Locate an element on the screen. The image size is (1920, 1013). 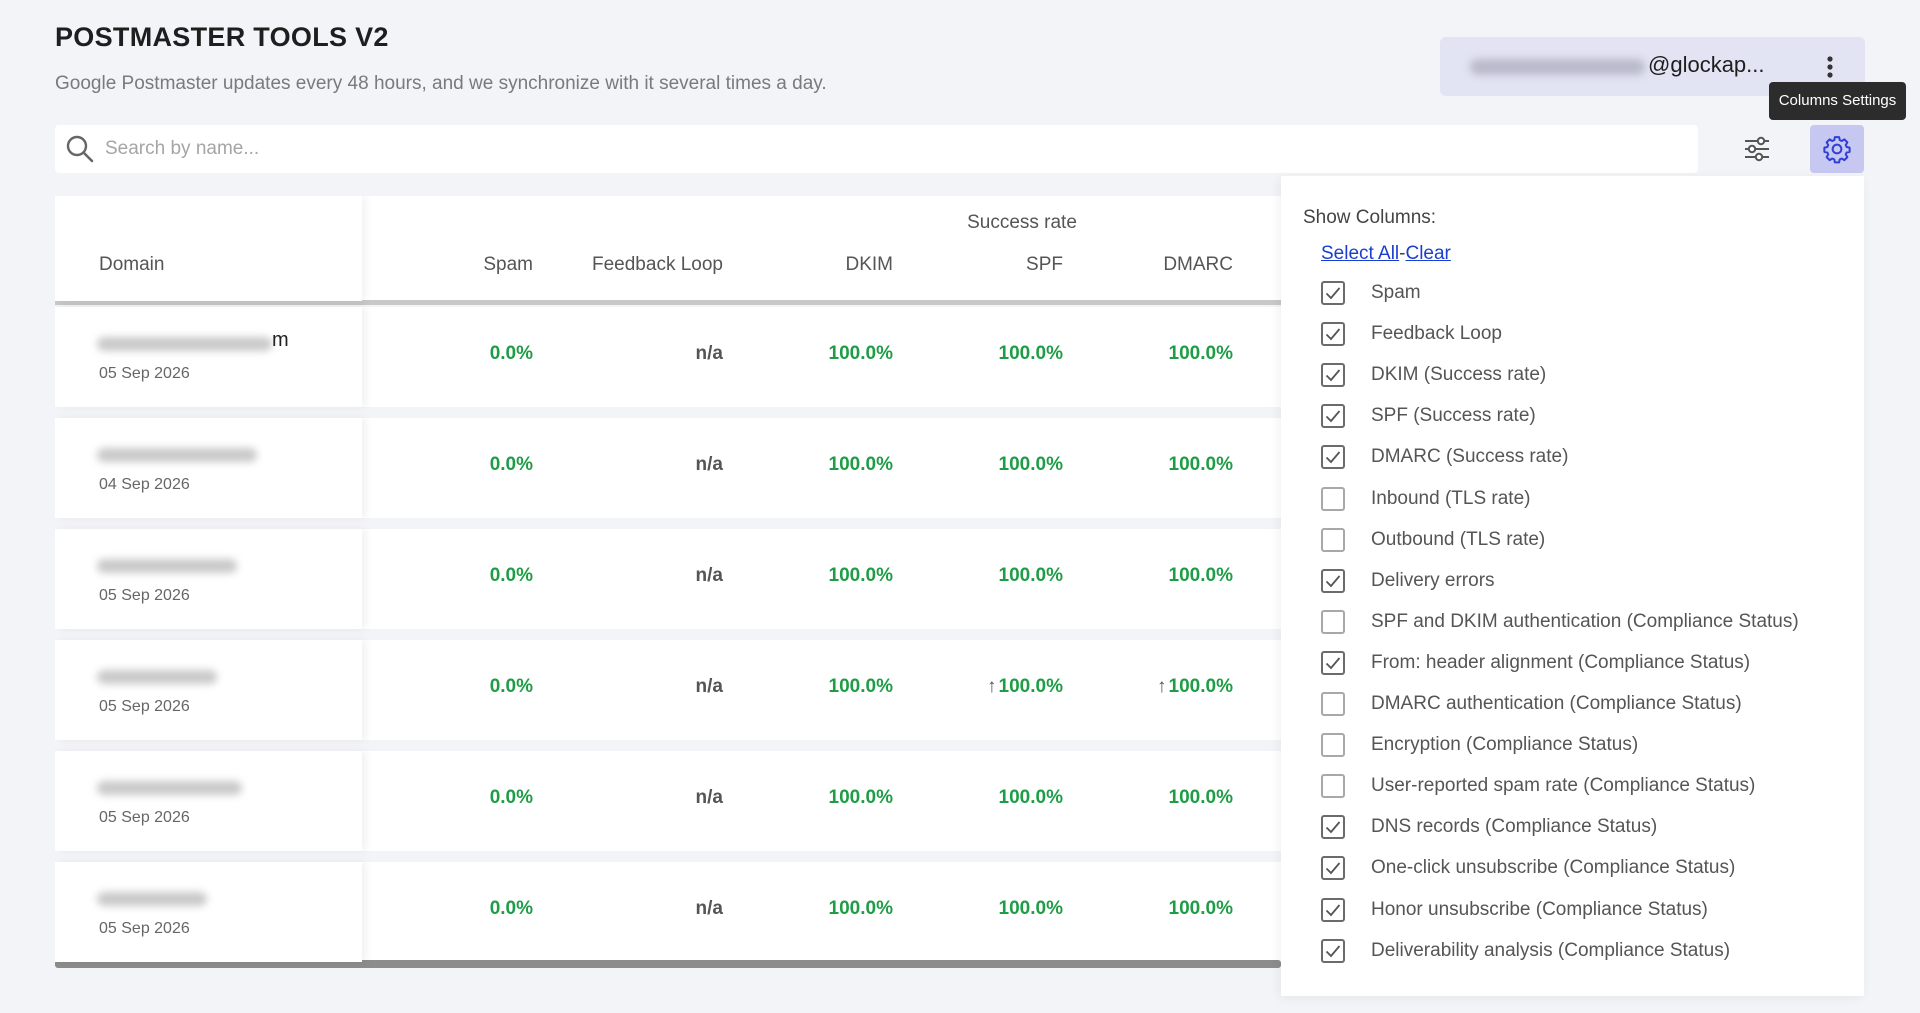
column-option: Inbound (TLS rate) is located at coordinates (1425, 499).